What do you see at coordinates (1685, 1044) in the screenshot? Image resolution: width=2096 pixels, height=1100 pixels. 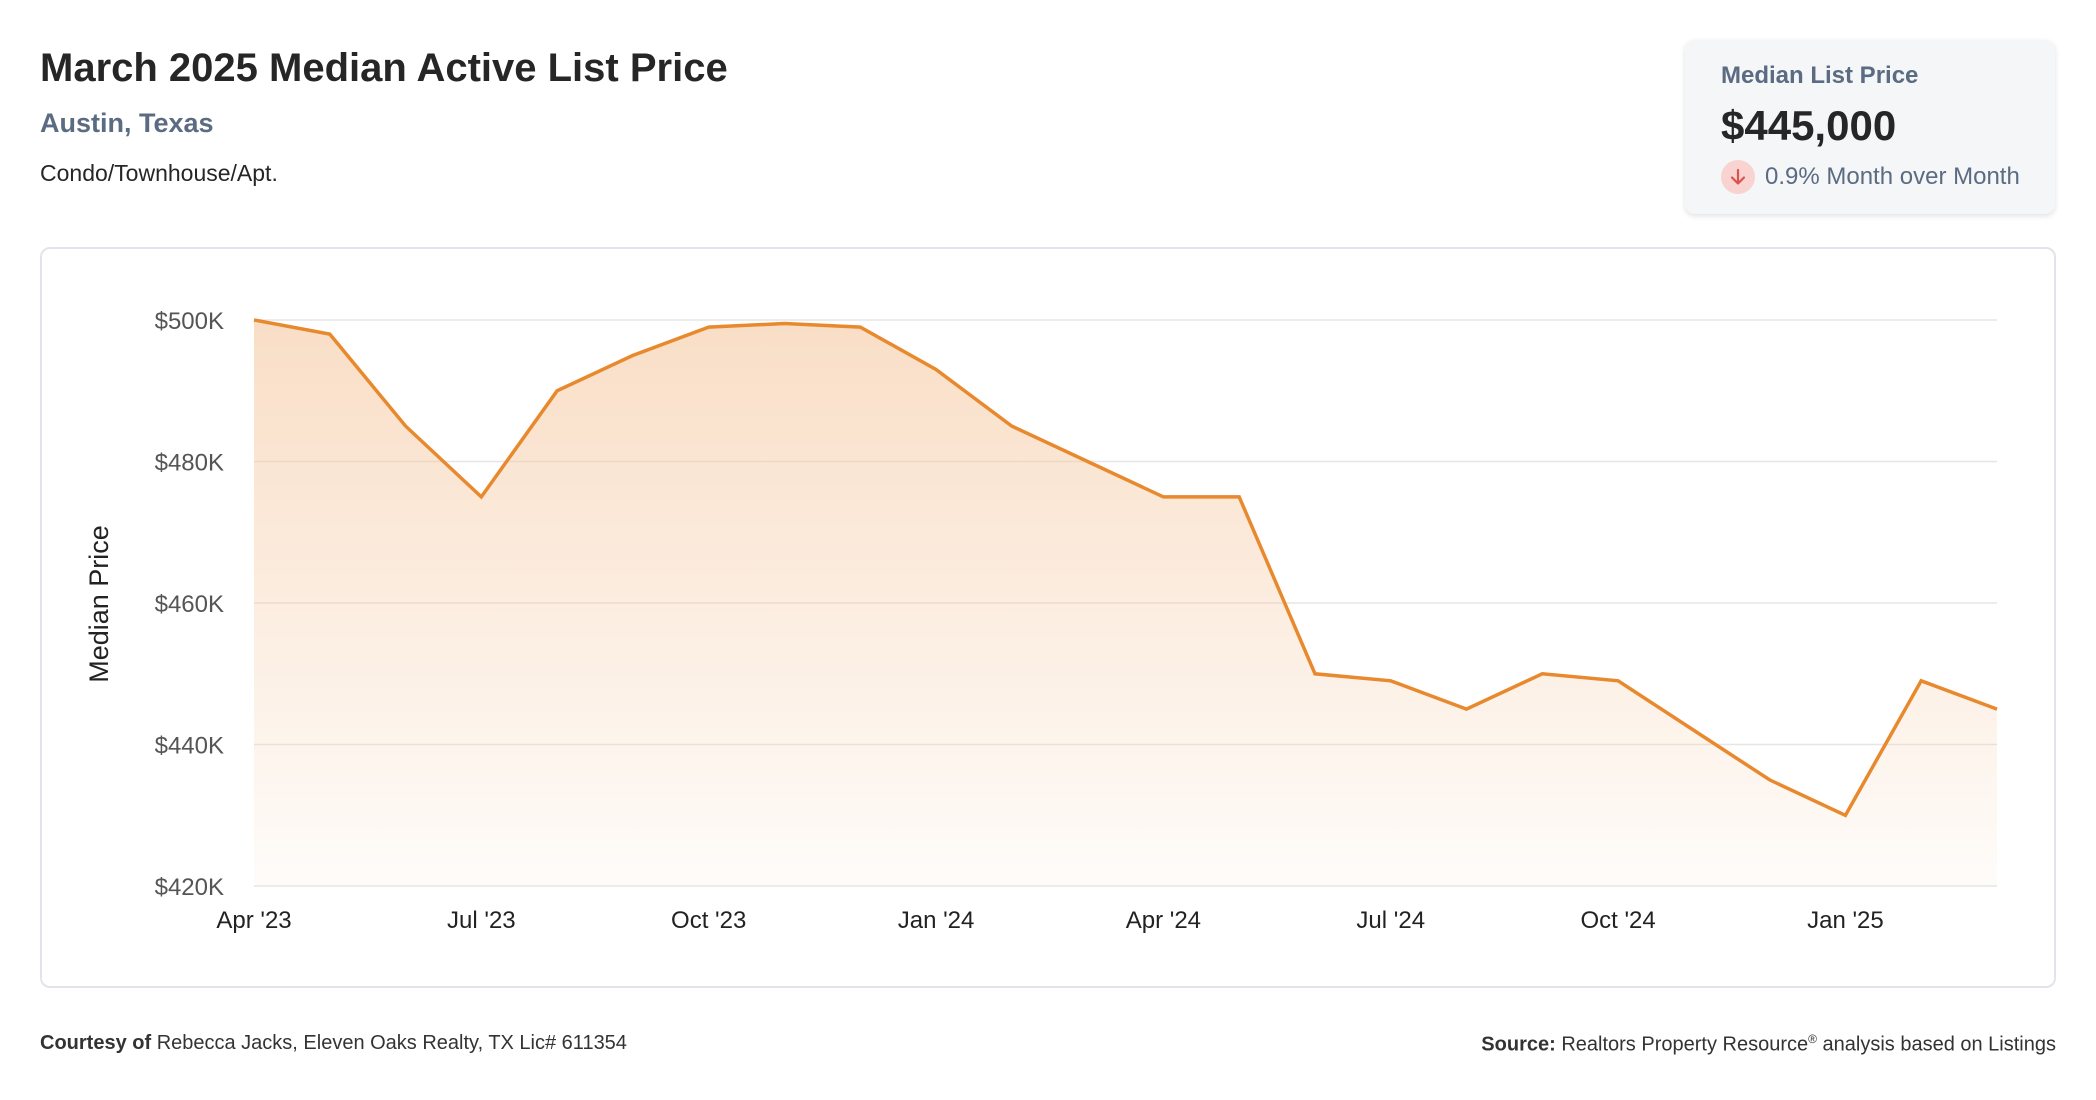 I see `source-text: Realtors Property Resource` at bounding box center [1685, 1044].